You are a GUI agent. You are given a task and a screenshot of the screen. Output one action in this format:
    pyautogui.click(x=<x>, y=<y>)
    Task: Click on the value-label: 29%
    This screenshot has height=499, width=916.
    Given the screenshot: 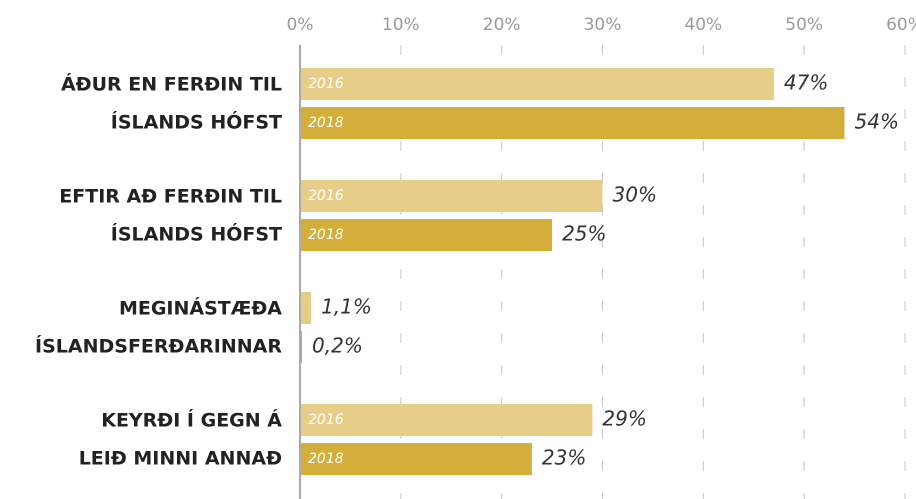 What is the action you would take?
    pyautogui.click(x=624, y=419)
    